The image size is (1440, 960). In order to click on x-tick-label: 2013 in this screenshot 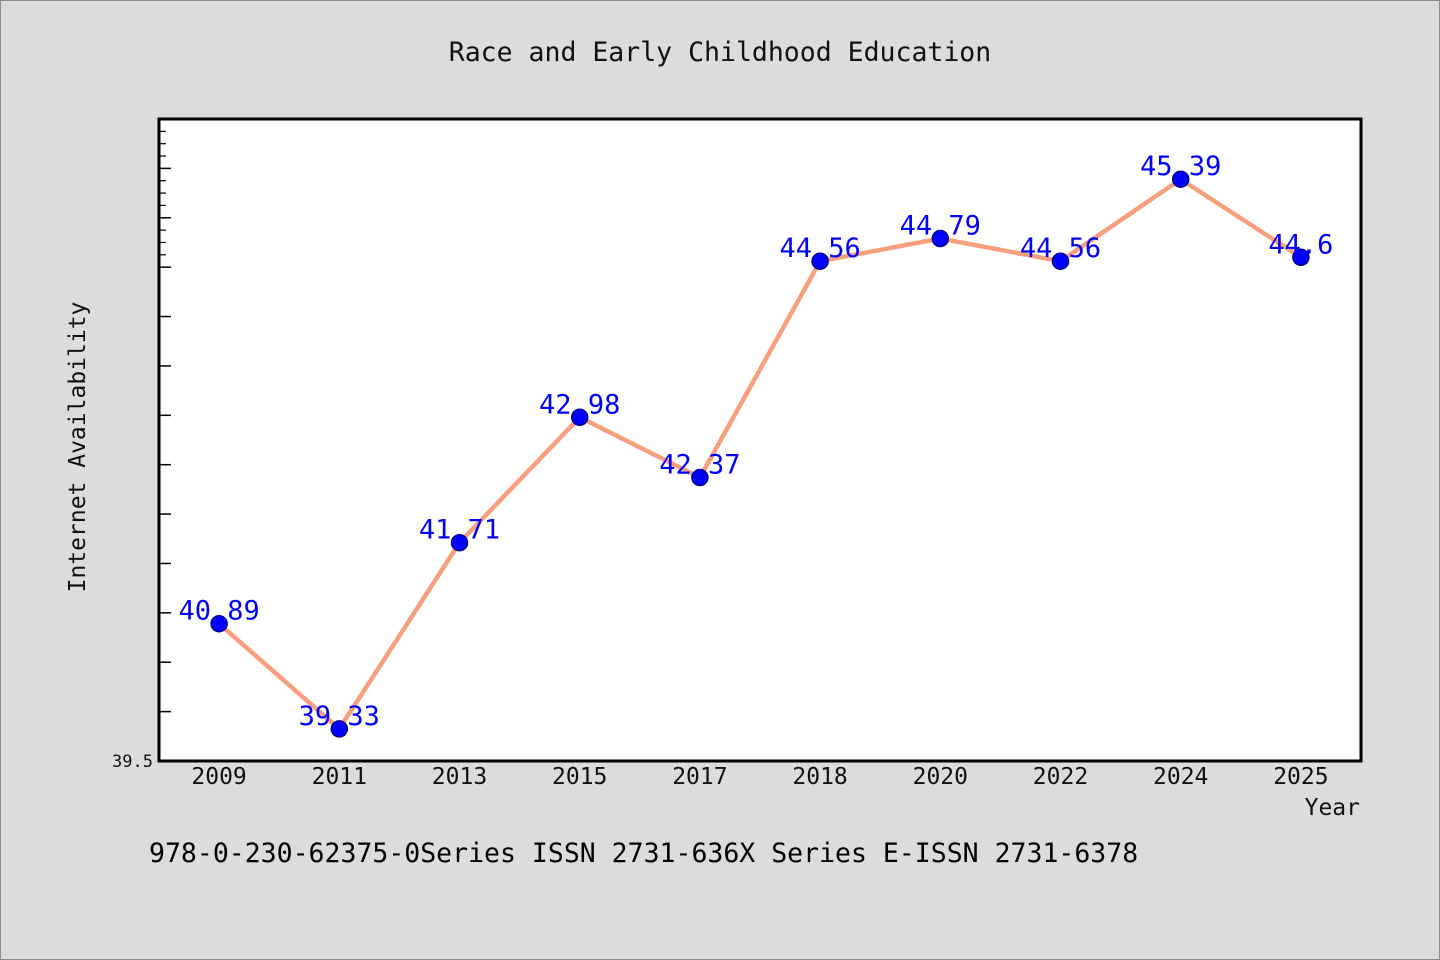, I will do `click(459, 777)`.